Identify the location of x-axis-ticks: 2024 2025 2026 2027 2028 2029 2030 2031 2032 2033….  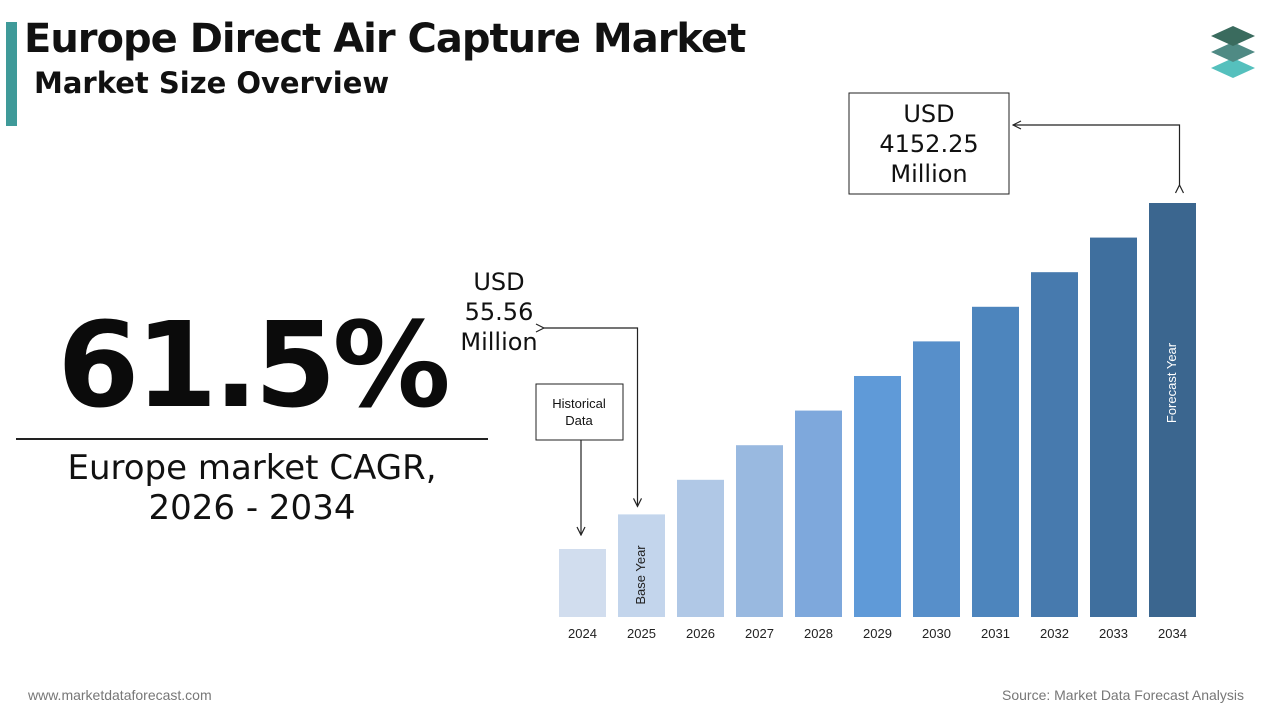
(877, 633).